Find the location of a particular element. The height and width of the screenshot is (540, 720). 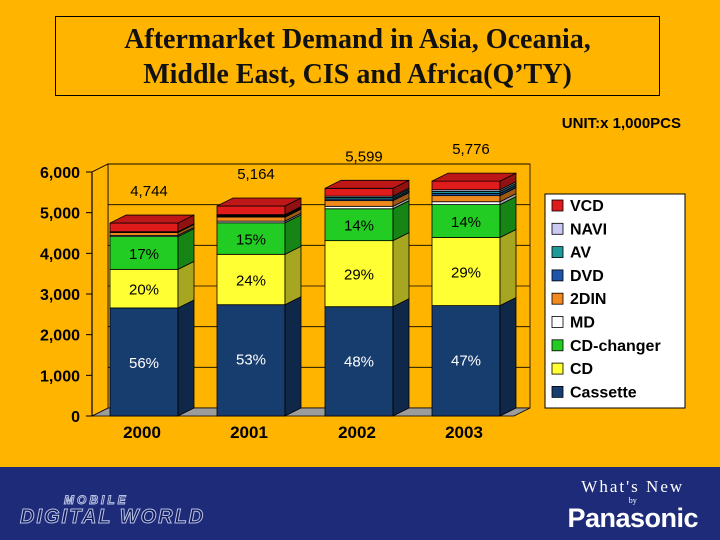

x-tick-label-2000: 2000 is located at coordinates (142, 432).